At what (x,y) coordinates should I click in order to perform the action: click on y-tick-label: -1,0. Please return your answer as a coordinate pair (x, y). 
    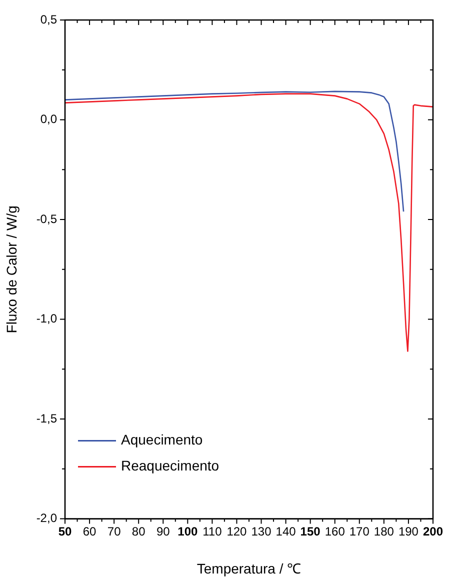
    Looking at the image, I should click on (47, 319).